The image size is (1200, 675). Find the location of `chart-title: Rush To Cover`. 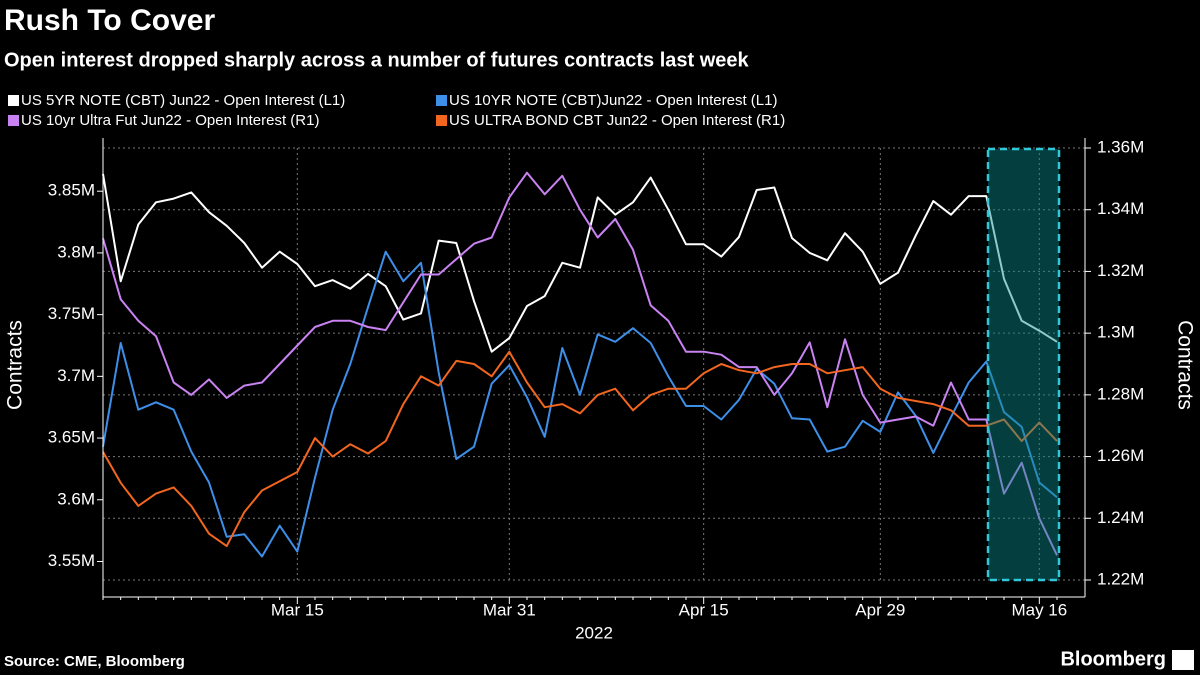

chart-title: Rush To Cover is located at coordinates (109, 20).